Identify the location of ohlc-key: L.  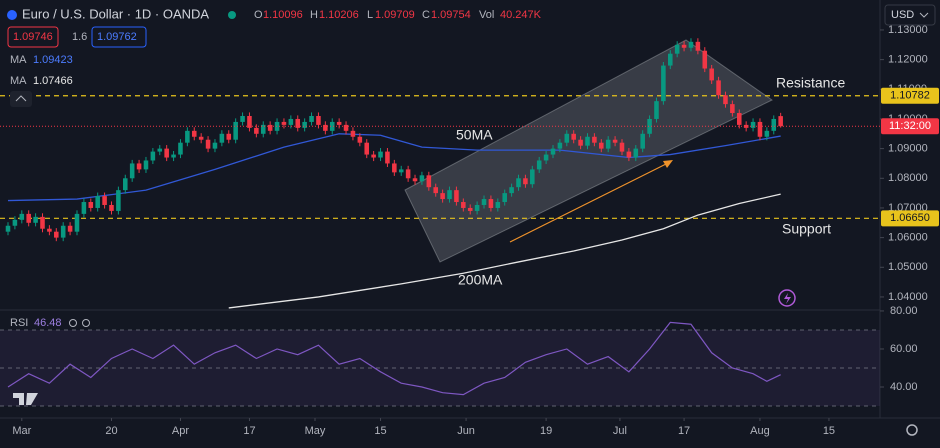
(370, 15).